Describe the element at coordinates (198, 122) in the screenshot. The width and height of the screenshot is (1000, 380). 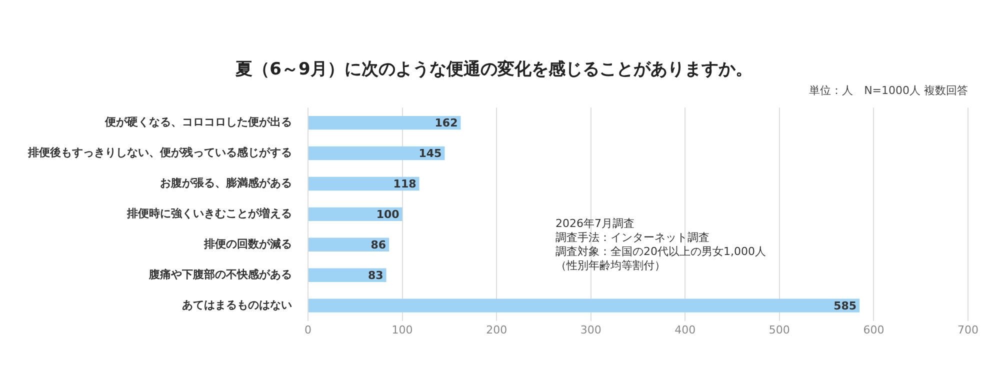
I see `y-tick-label: 便が硬くなる、コロコロした便が出る` at that location.